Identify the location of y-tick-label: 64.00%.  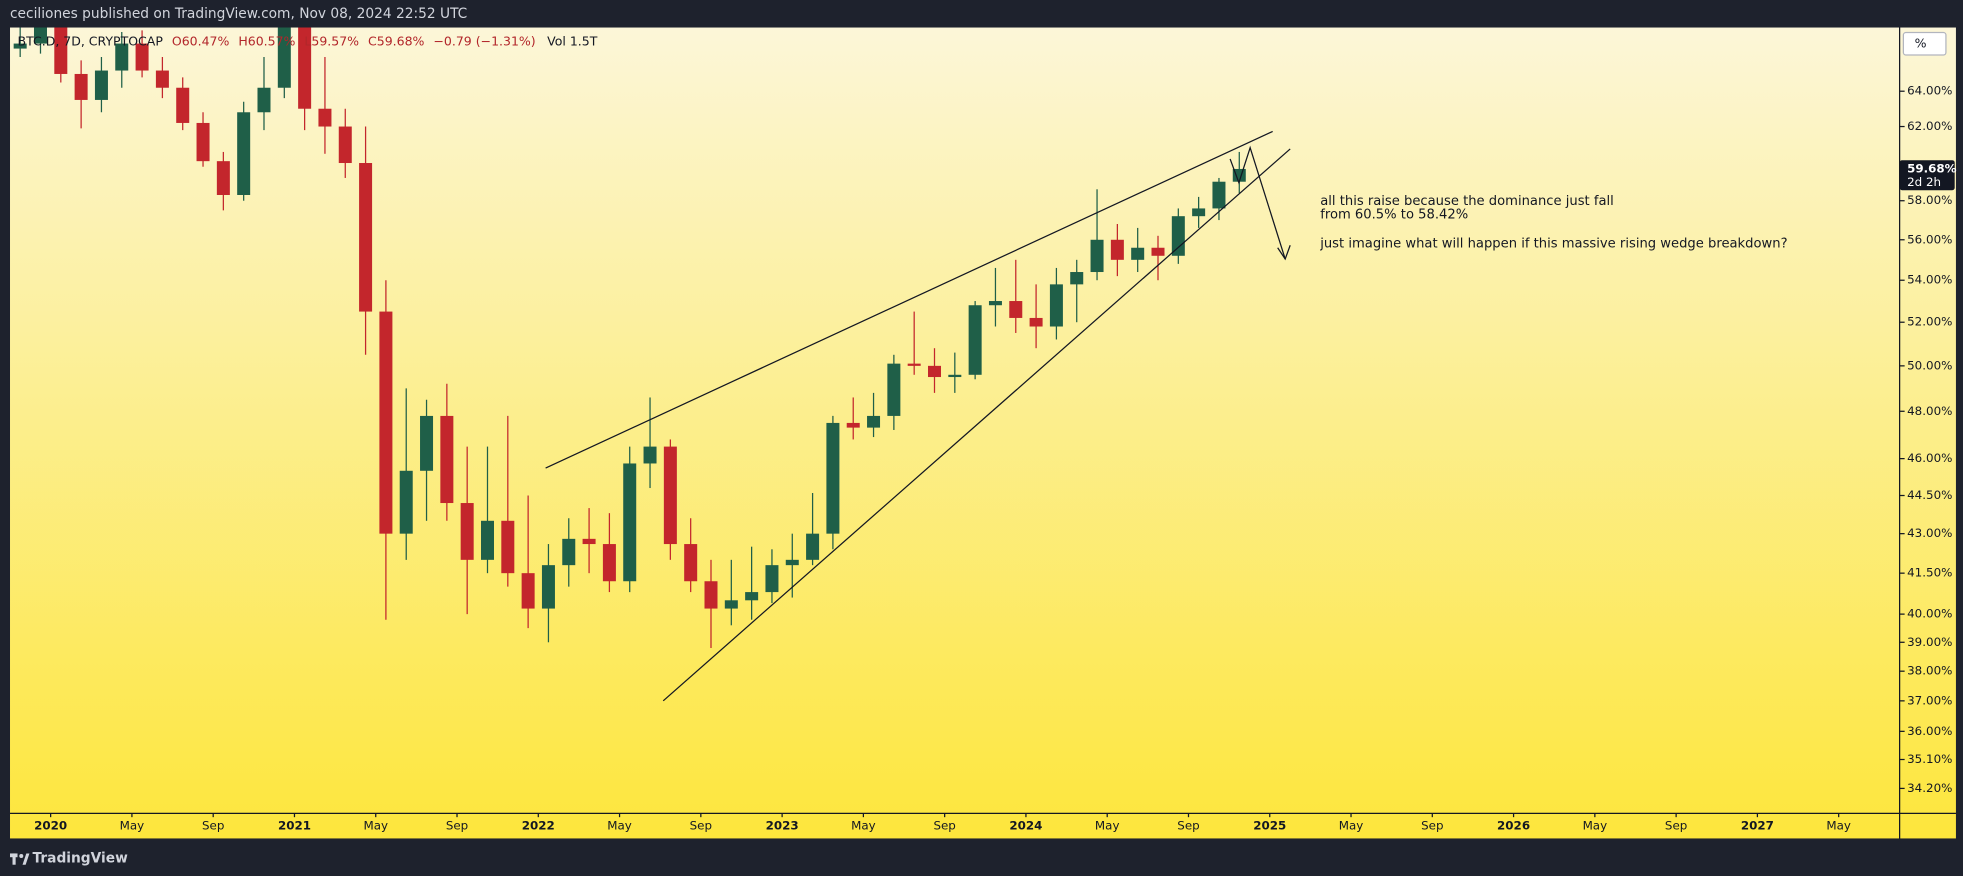
(1929, 91).